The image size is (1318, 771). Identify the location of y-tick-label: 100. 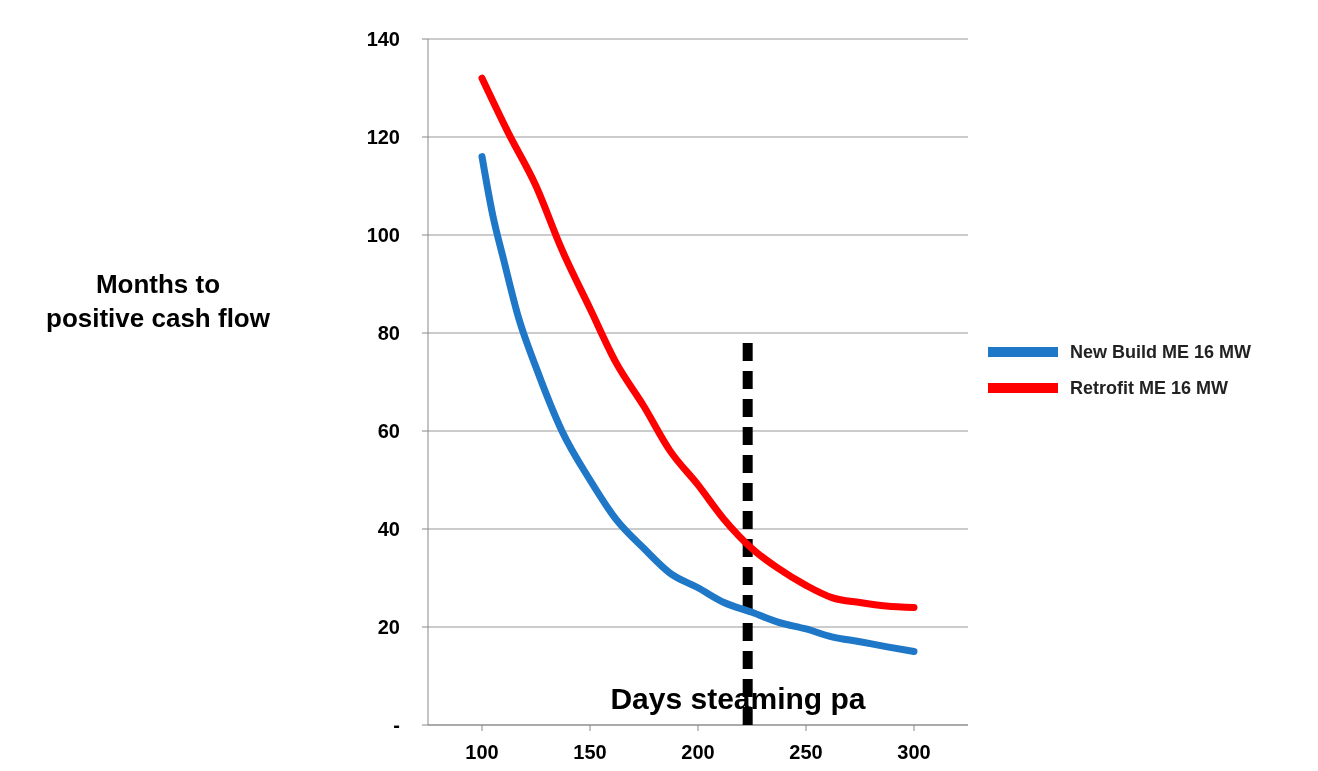
(383, 235).